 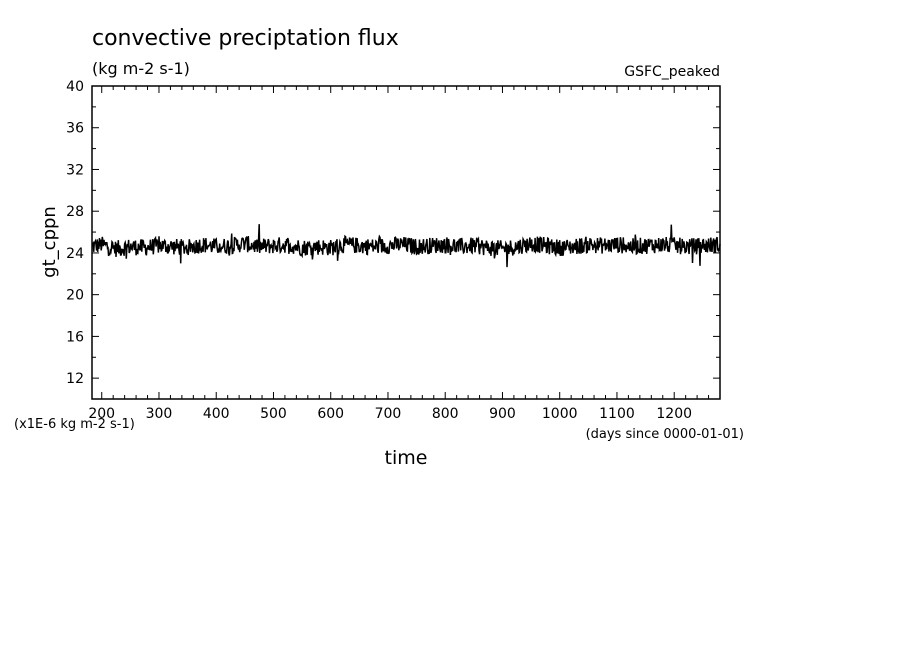 I want to click on y-tick-label: 28, so click(x=75, y=212).